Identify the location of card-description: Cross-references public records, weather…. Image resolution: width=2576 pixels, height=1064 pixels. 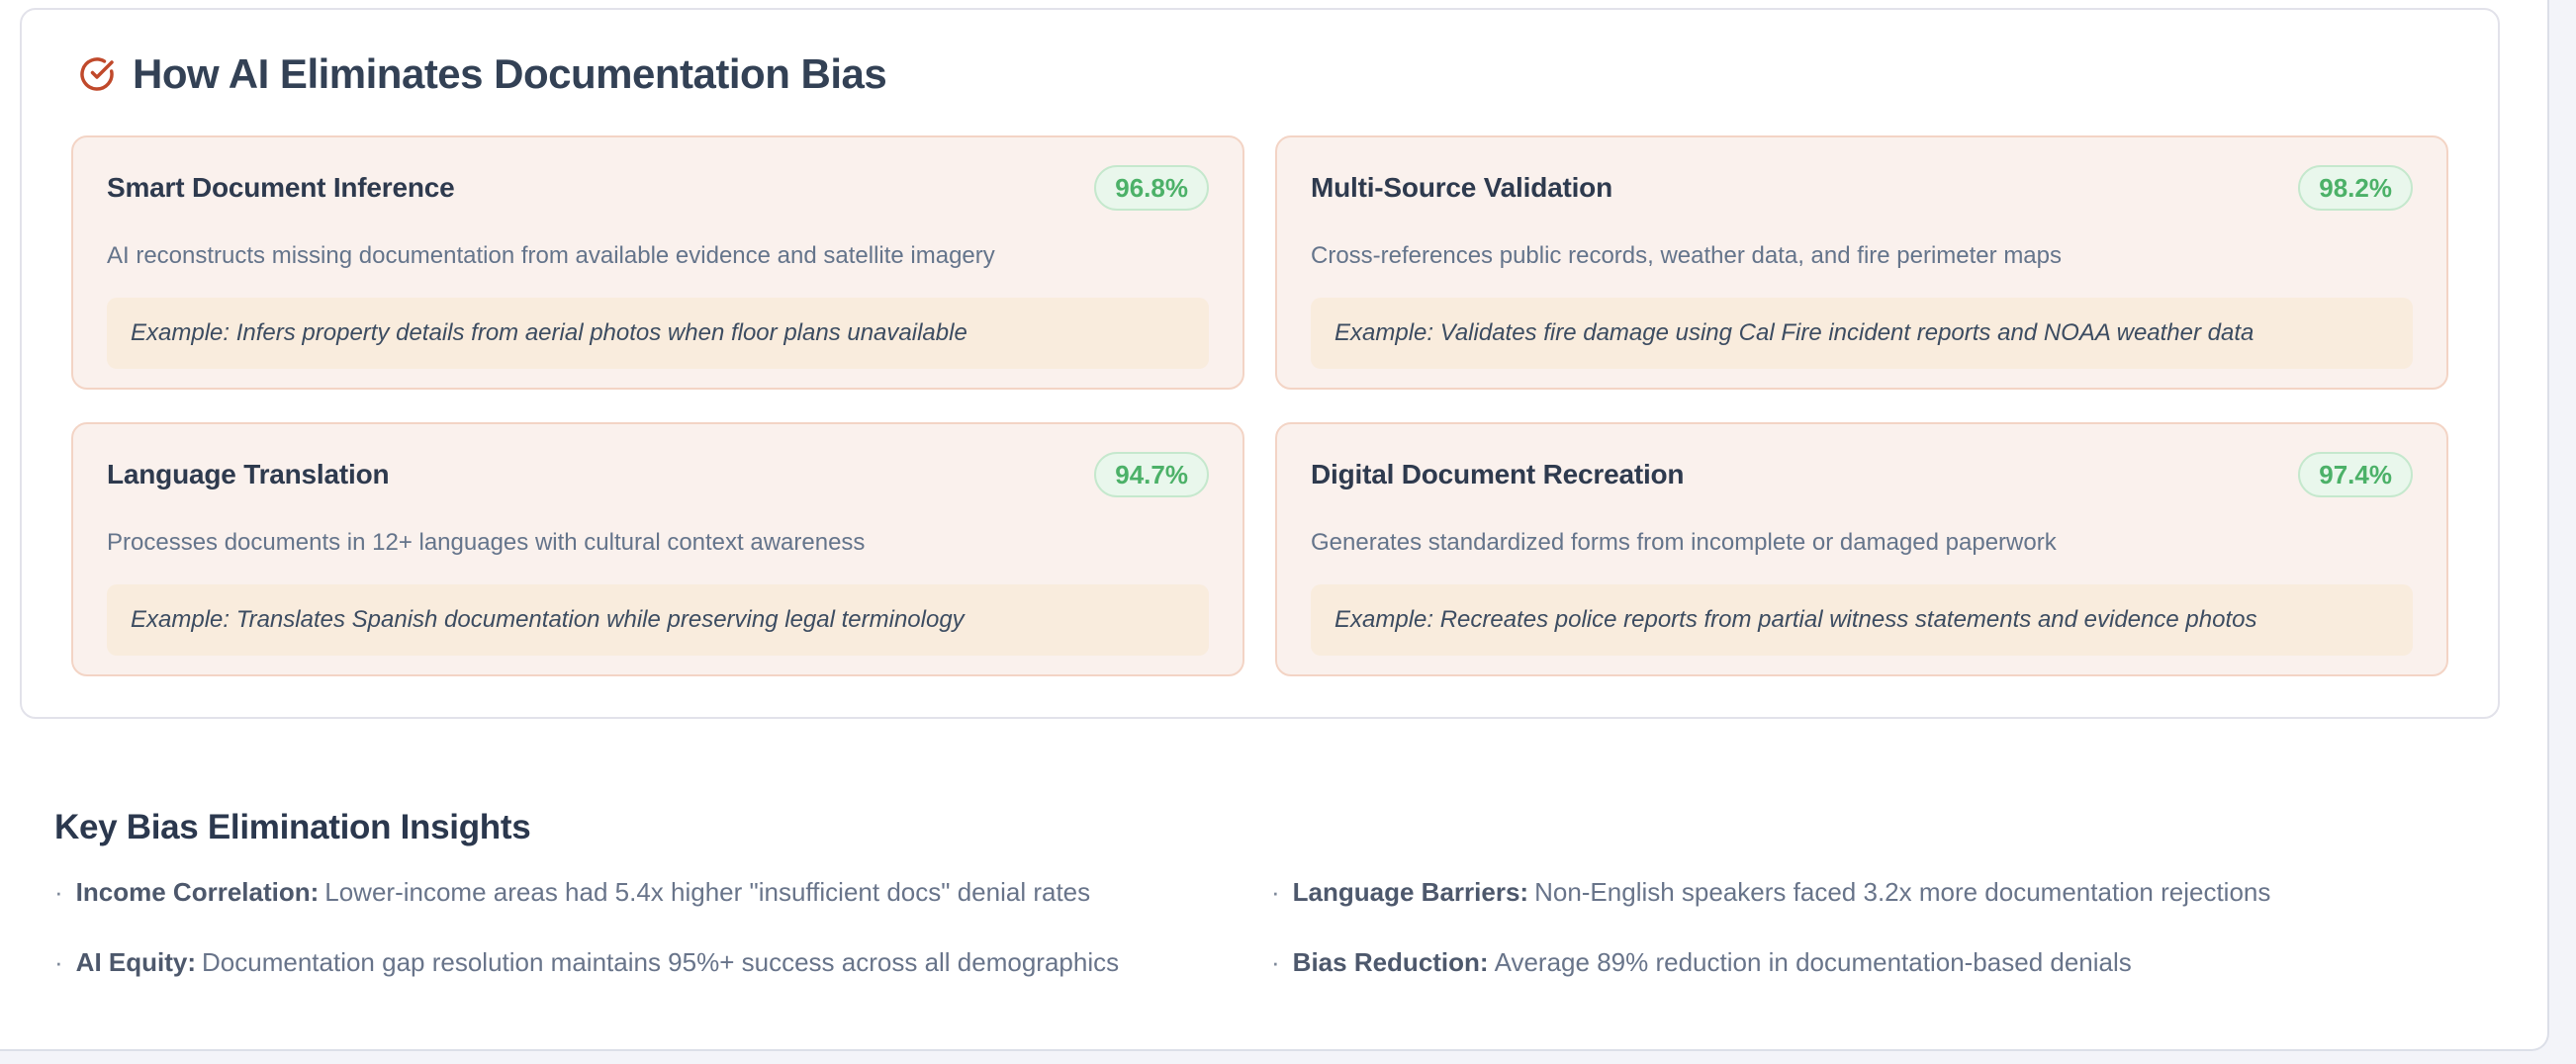
(1686, 255).